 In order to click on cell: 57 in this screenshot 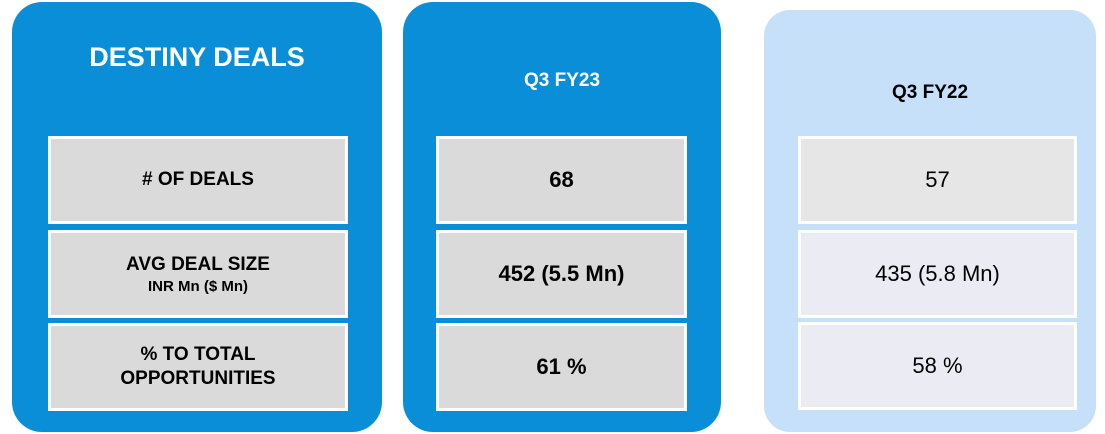, I will do `click(937, 180)`.